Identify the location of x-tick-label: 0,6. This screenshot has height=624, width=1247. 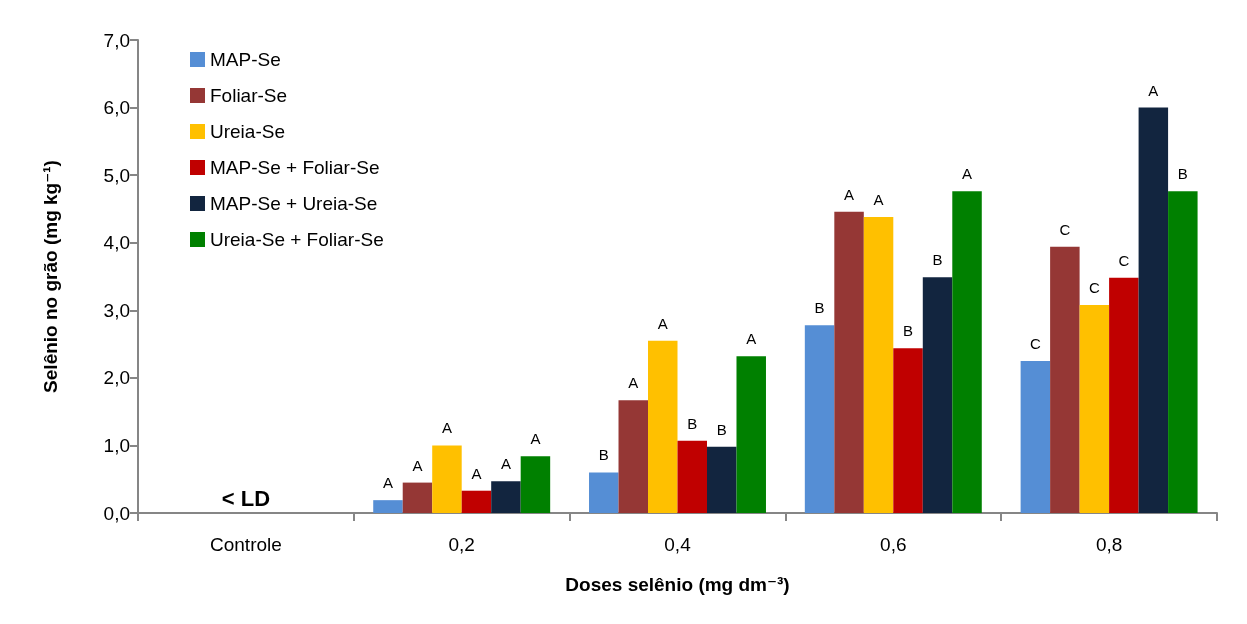
(893, 544).